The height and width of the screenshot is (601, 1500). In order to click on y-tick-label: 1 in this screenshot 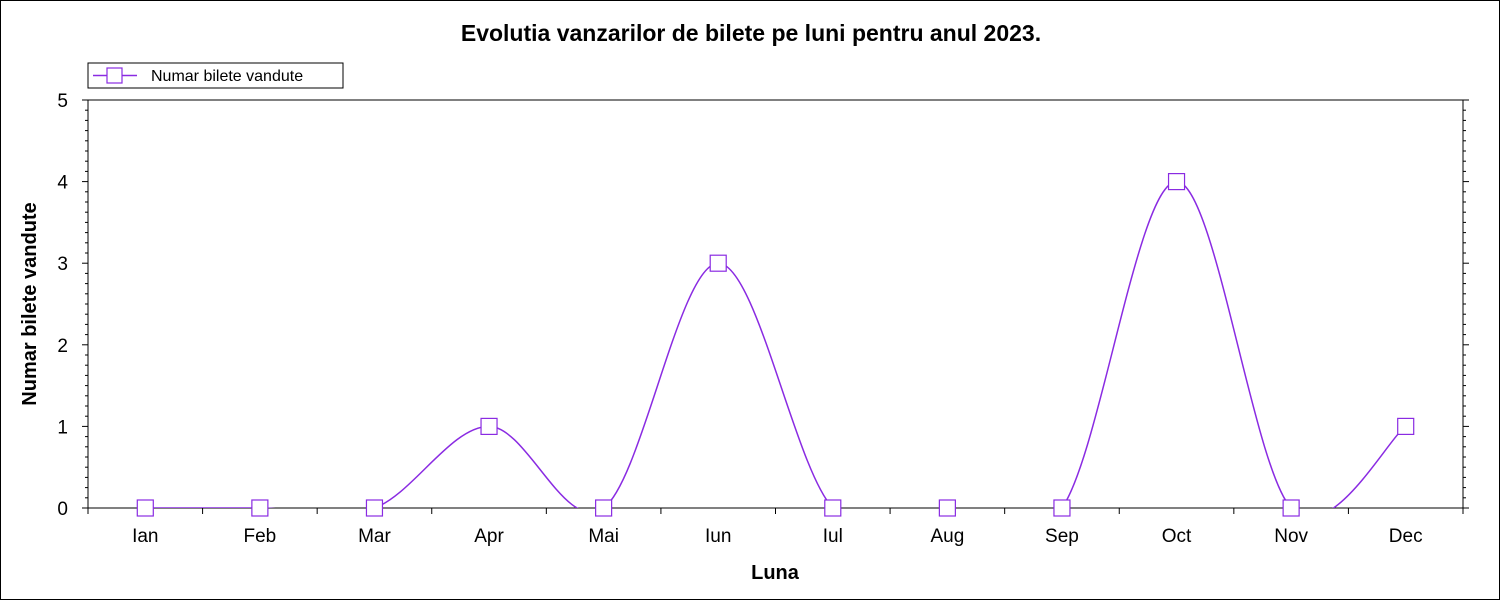, I will do `click(62, 427)`.